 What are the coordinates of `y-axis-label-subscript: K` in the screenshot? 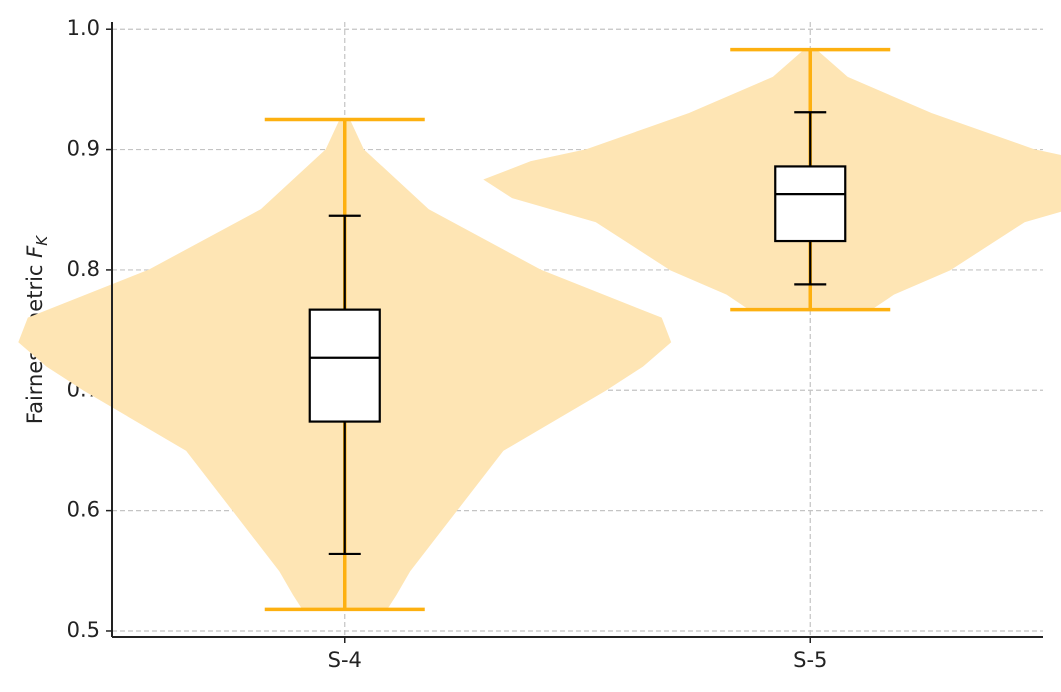 It's located at (42, 240).